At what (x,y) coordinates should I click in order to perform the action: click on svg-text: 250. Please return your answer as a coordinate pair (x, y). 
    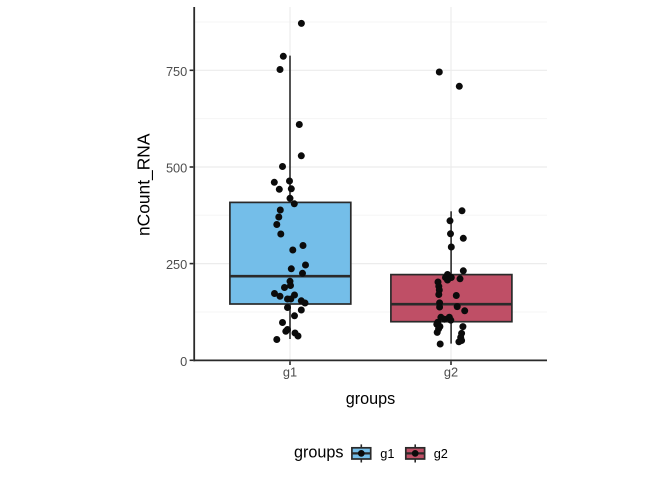
    Looking at the image, I should click on (176, 264).